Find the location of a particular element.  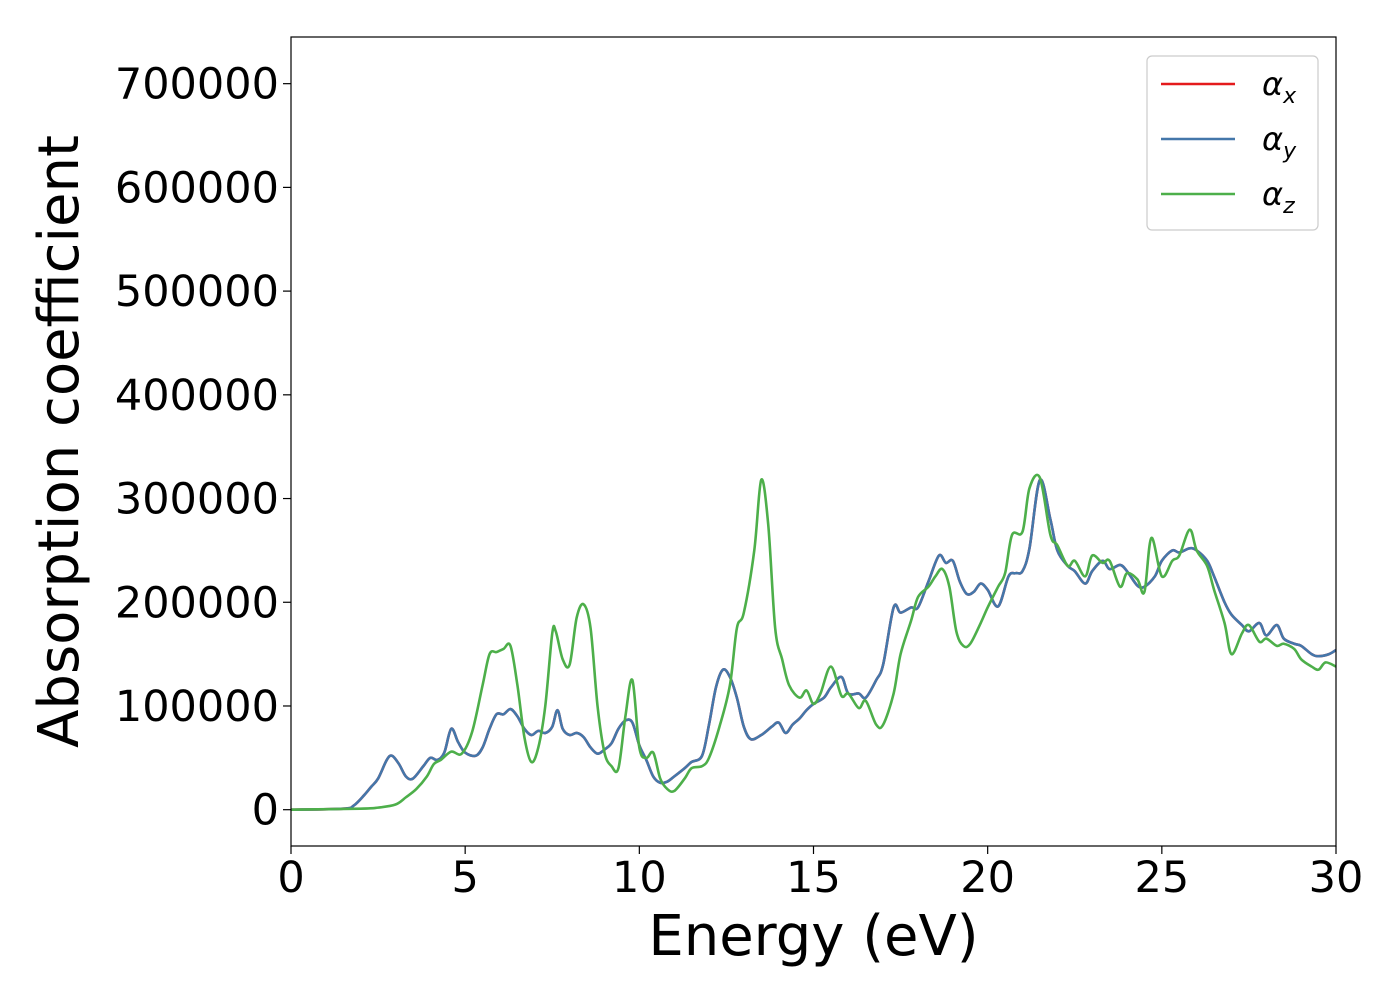

x-axis: 0 5 10 15 20 25 30 is located at coordinates (820, 874).